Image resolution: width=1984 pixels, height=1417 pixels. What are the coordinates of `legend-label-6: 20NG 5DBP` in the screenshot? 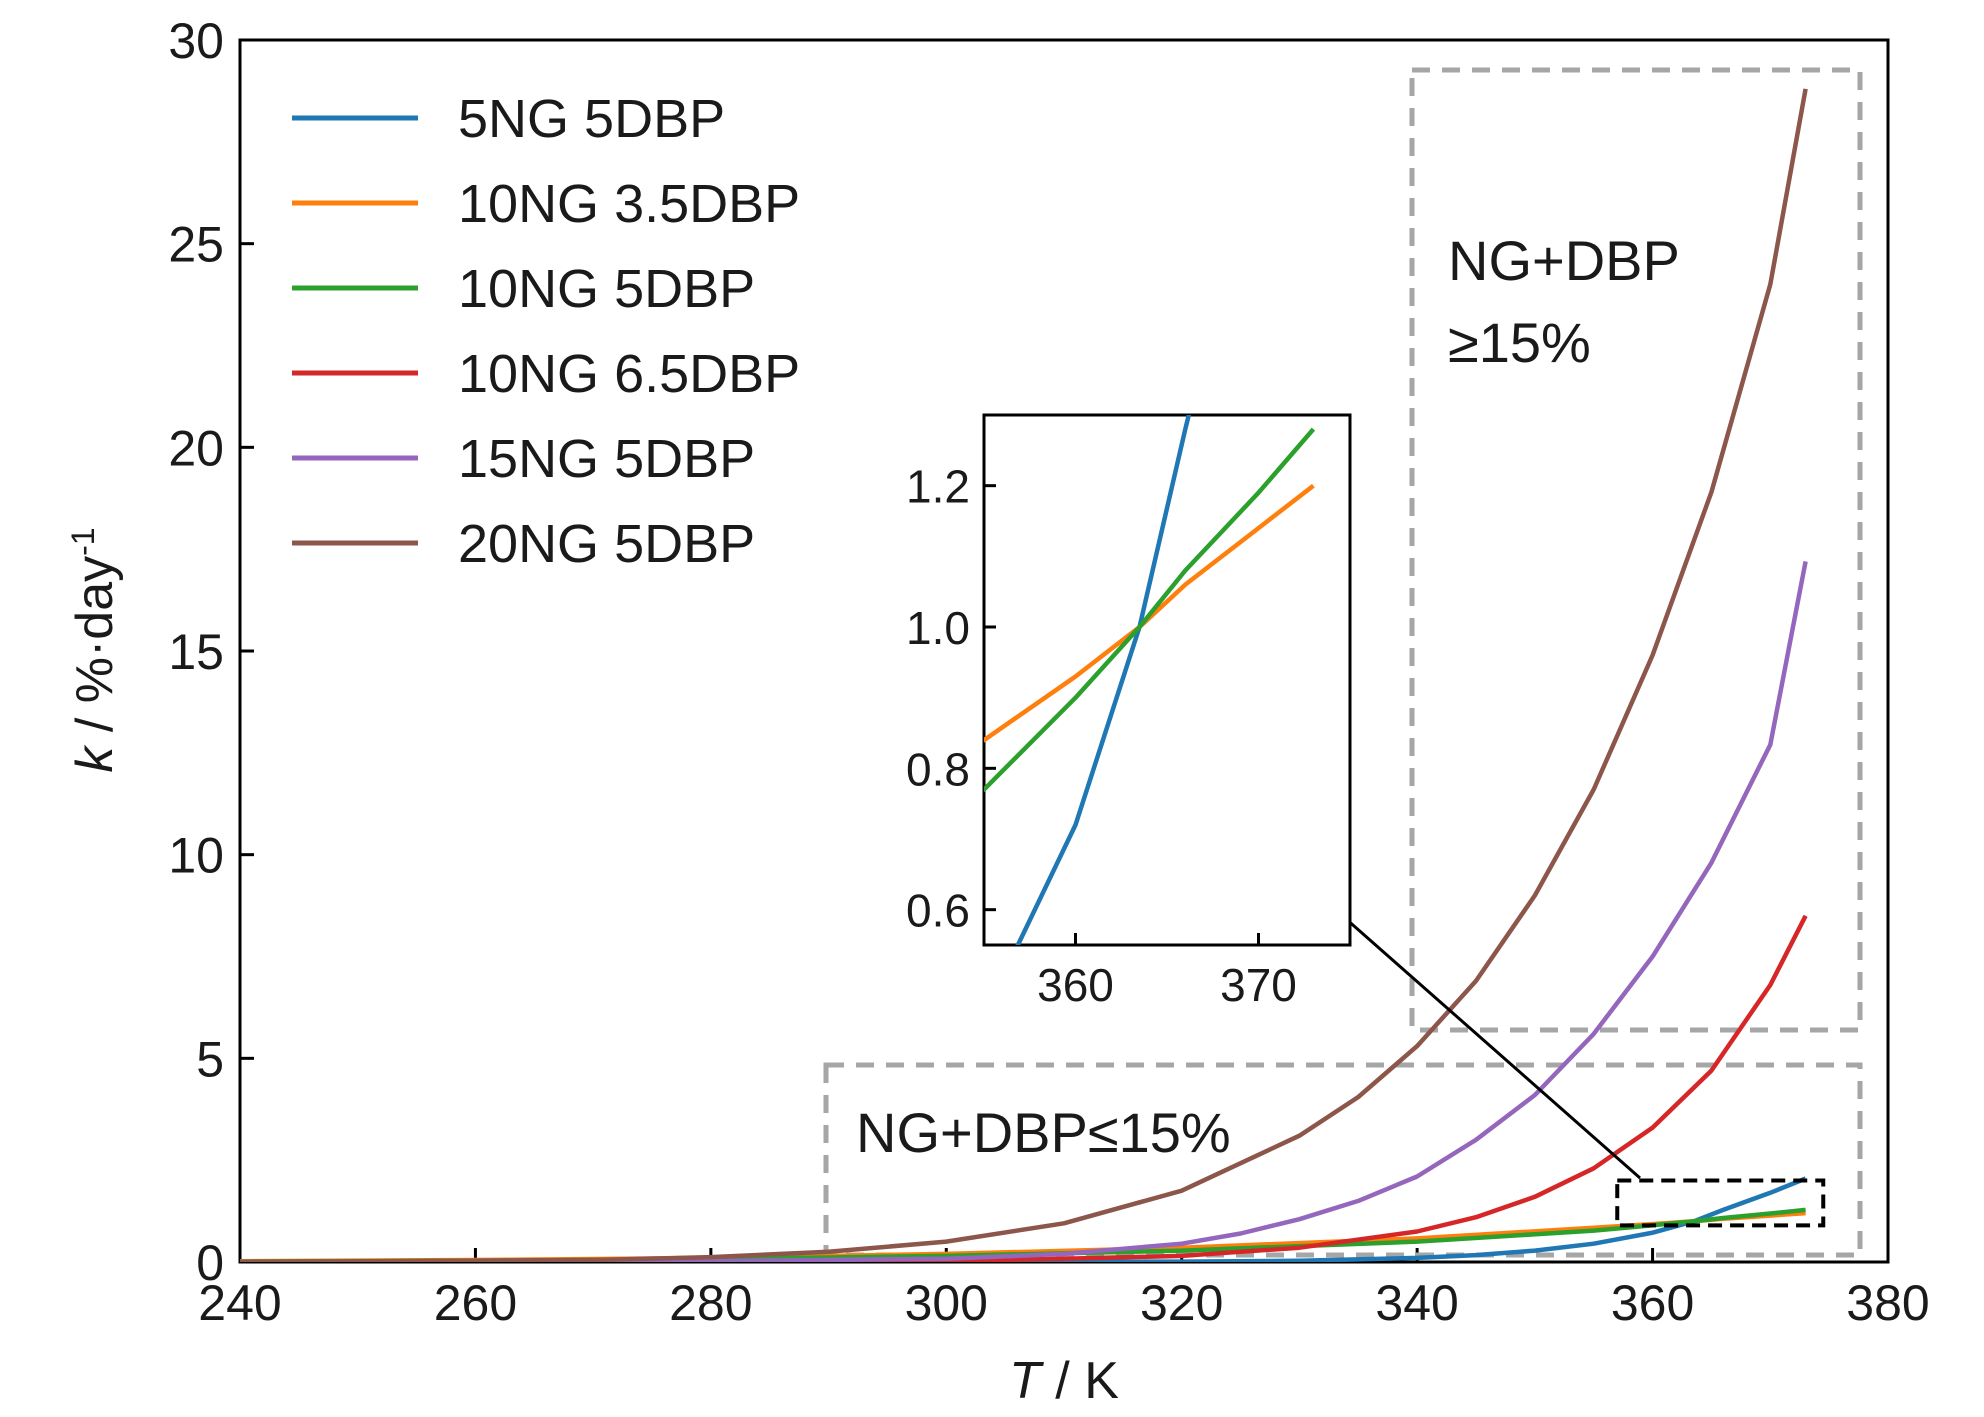 It's located at (606, 544).